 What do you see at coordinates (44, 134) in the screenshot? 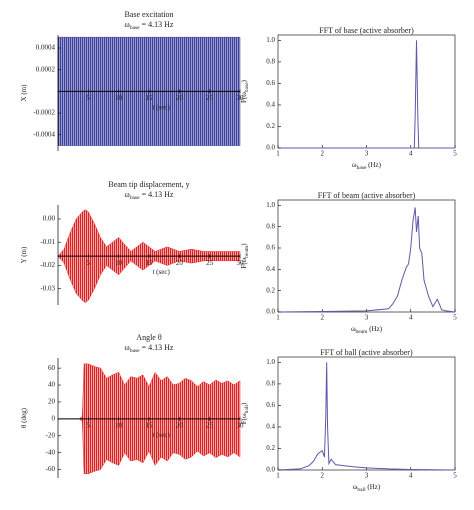
I see `y-tick-label: -0.0004` at bounding box center [44, 134].